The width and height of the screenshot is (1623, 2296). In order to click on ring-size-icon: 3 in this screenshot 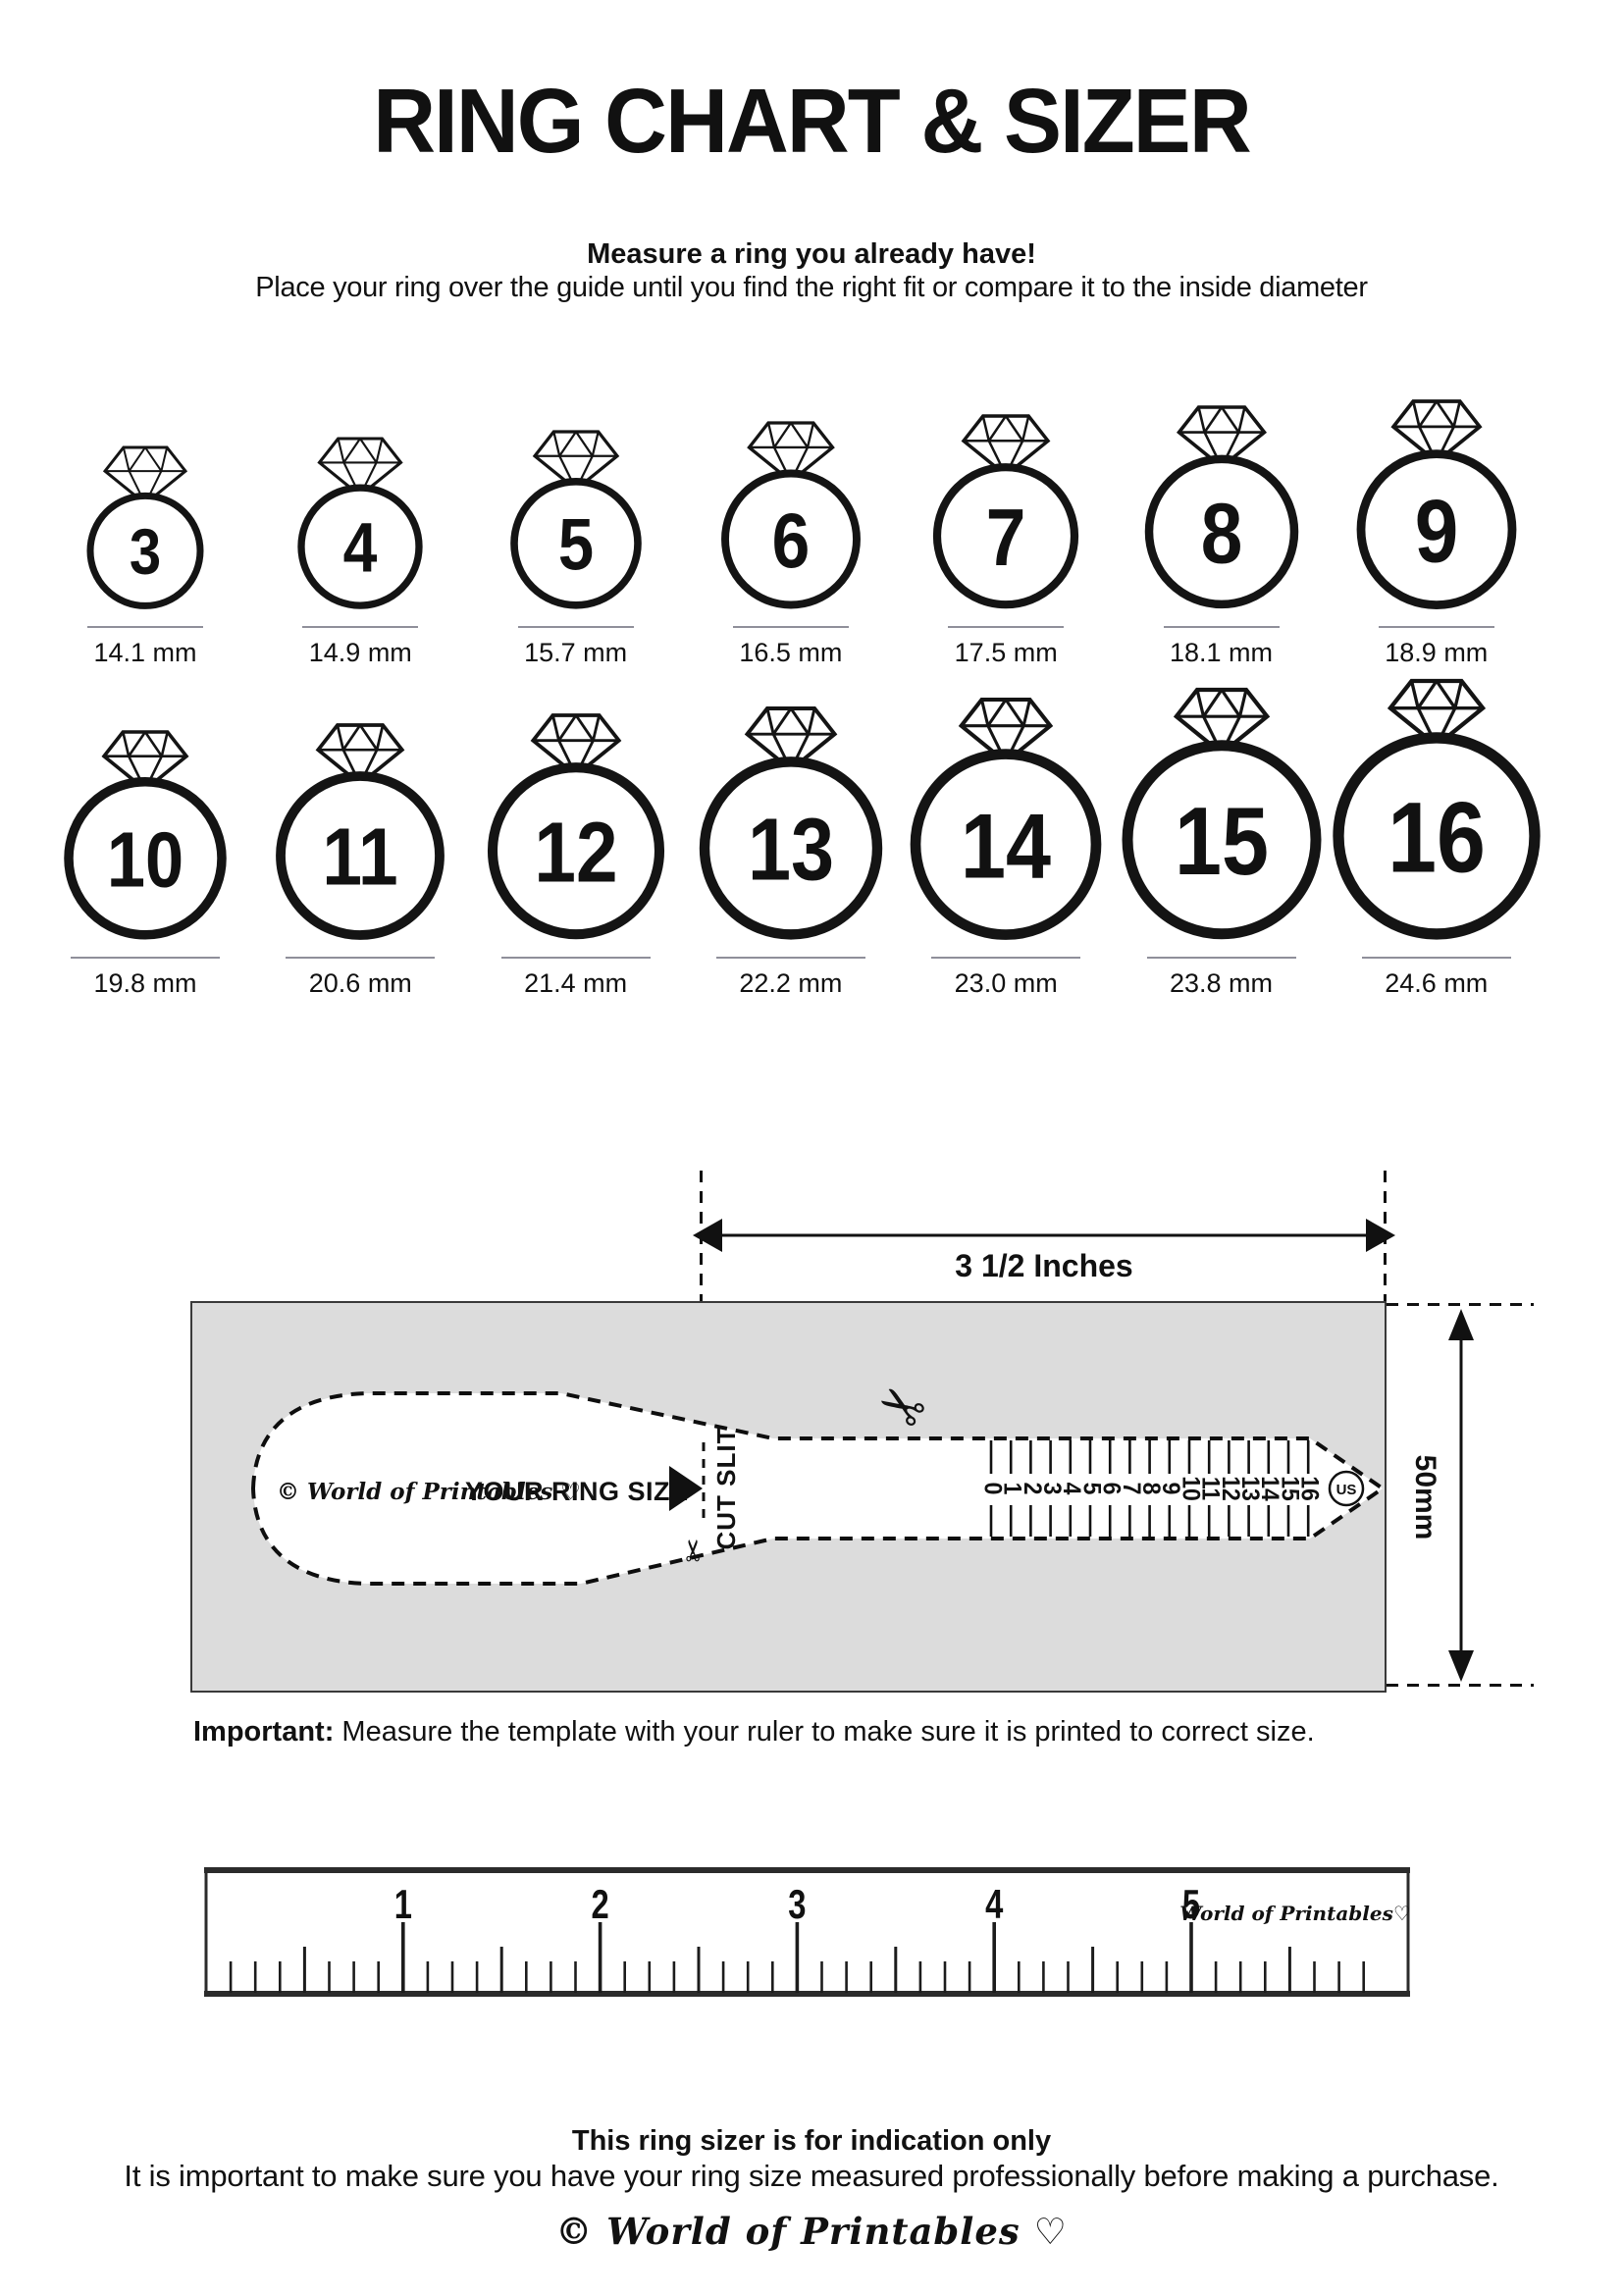, I will do `click(145, 527)`.